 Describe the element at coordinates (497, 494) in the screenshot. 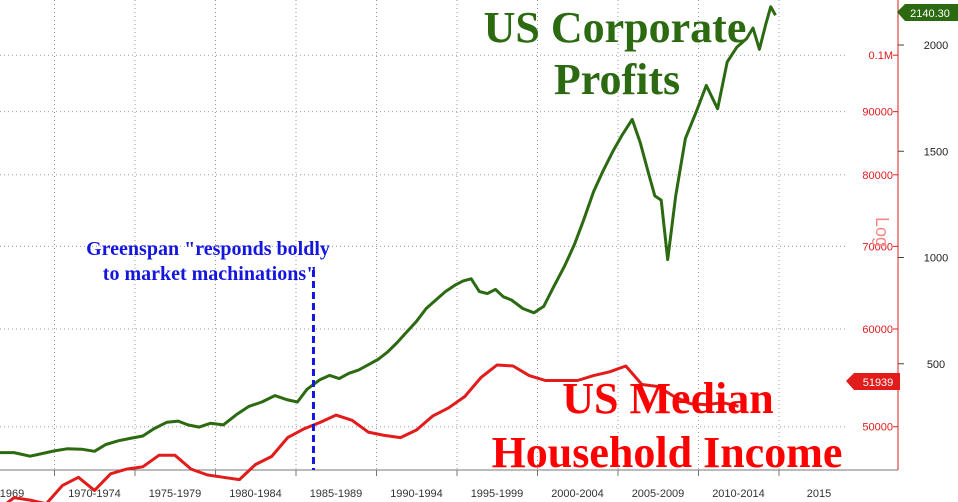

I see `x-tick-label: 1995-1999` at that location.